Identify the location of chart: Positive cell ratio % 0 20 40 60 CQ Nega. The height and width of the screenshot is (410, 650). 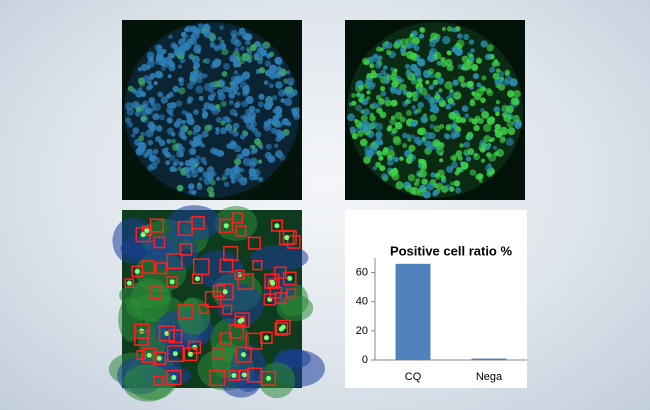
(441, 313).